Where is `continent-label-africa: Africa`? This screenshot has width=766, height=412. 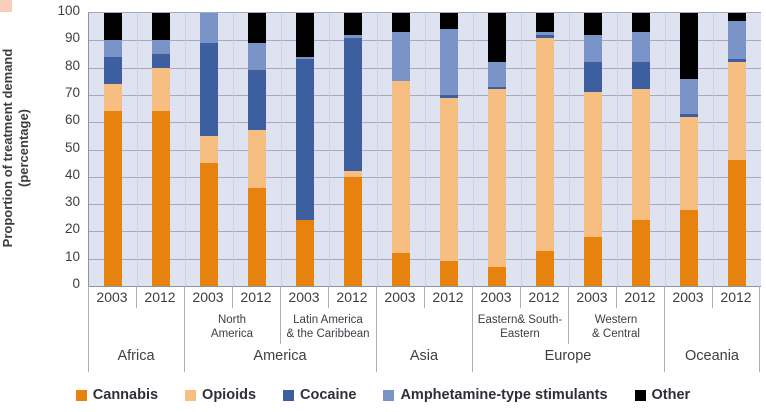 continent-label-africa: Africa is located at coordinates (136, 356).